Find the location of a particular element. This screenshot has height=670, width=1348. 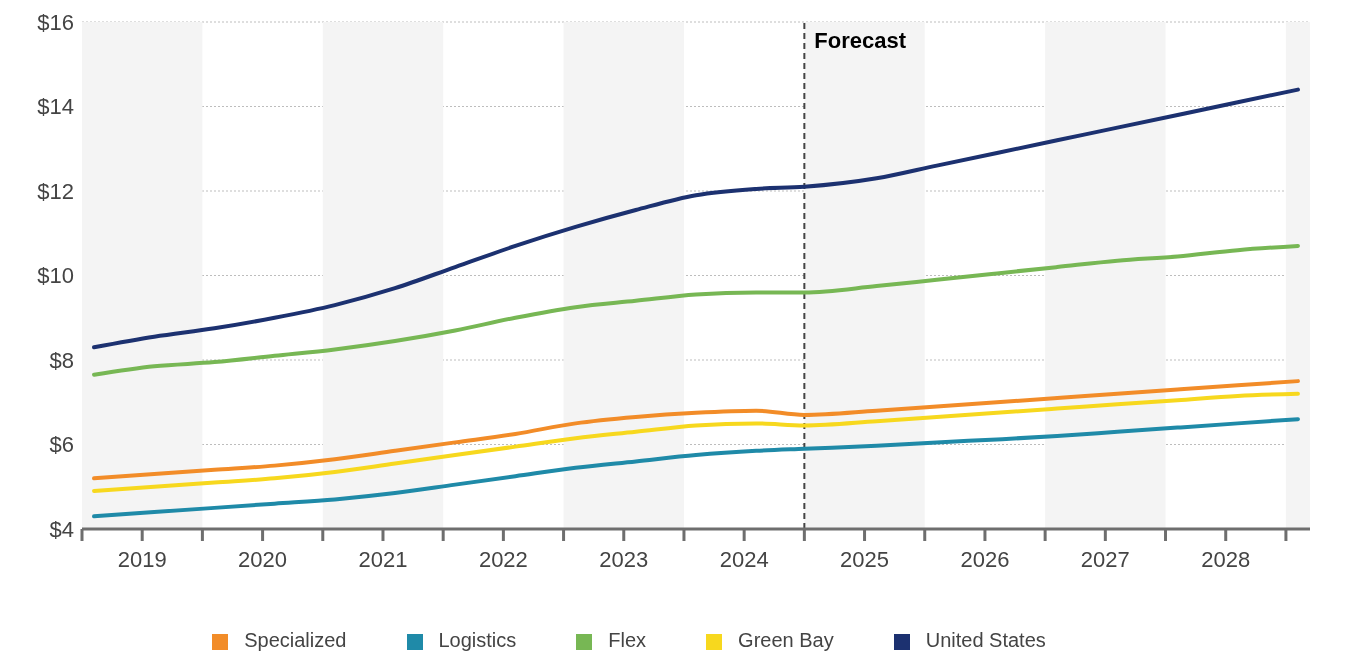

legend-label: United States is located at coordinates (985, 640).